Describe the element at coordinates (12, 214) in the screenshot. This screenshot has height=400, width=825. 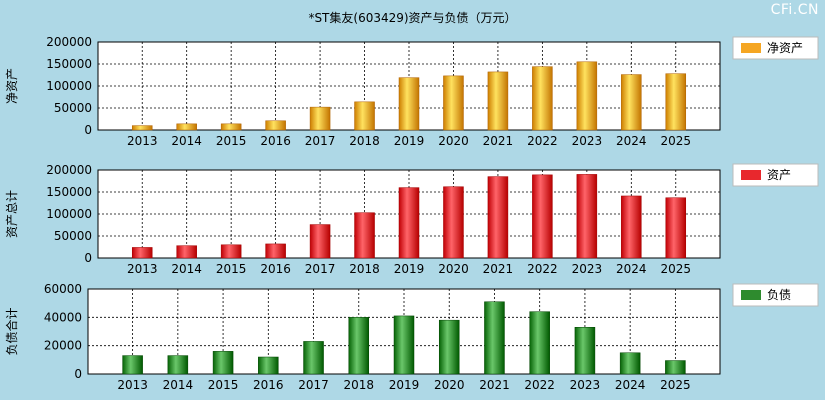
I see `y-axis-label: 资产总计` at that location.